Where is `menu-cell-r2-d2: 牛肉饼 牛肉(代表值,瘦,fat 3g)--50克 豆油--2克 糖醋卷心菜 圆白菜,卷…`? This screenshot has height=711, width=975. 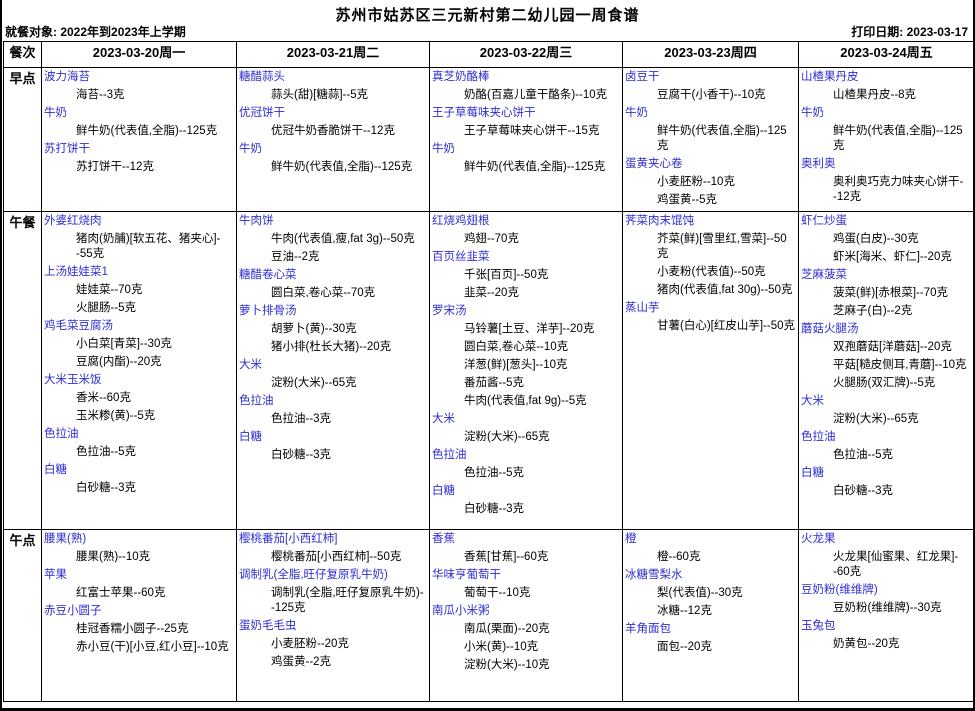
menu-cell-r2-d2: 牛肉饼 牛肉(代表值,瘦,fat 3g)--50克 豆油--2克 糖醋卷心菜 圆白菜,卷… is located at coordinates (333, 370).